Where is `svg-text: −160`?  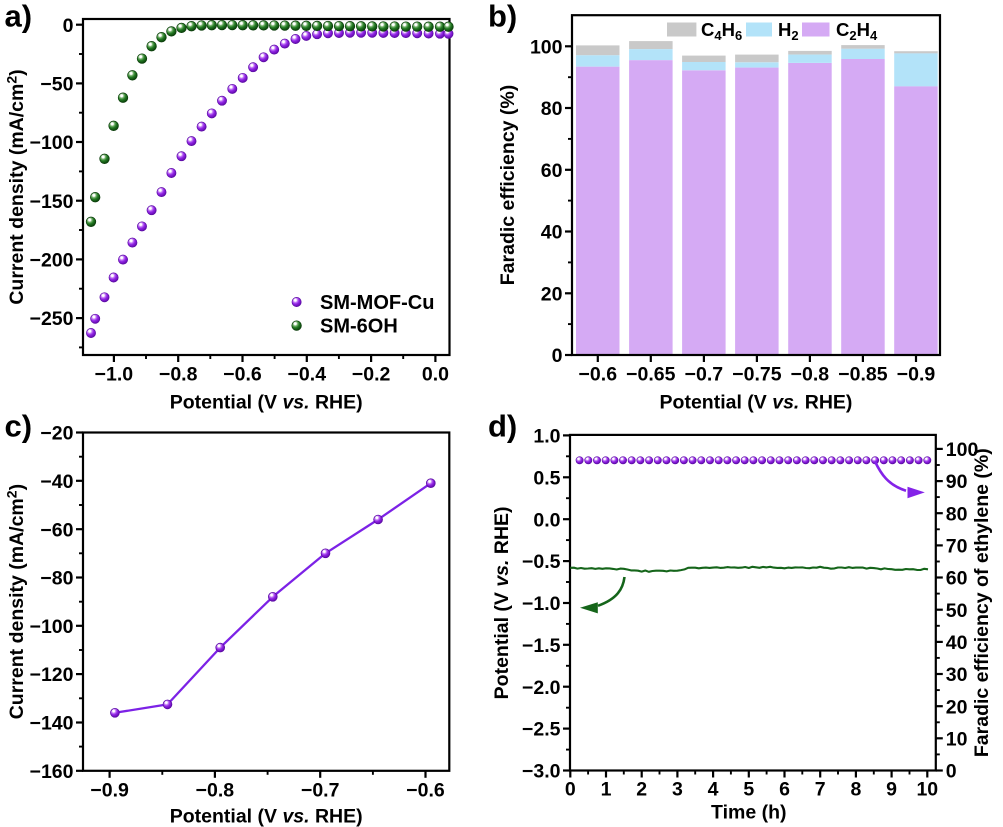
svg-text: −160 is located at coordinates (52, 772).